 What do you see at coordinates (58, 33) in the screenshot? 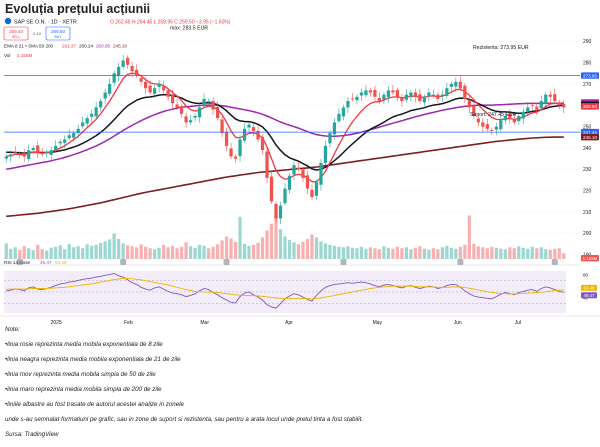
I see `buy-button` at bounding box center [58, 33].